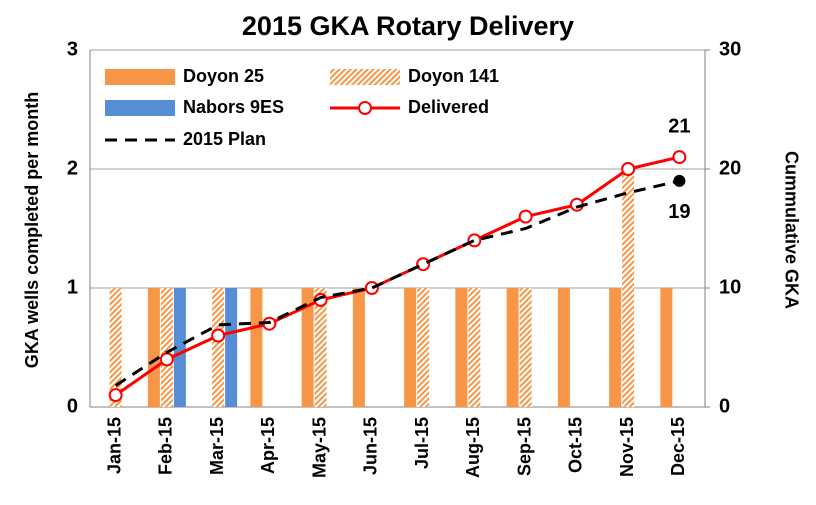  I want to click on y2-tick-label: 0, so click(724, 406).